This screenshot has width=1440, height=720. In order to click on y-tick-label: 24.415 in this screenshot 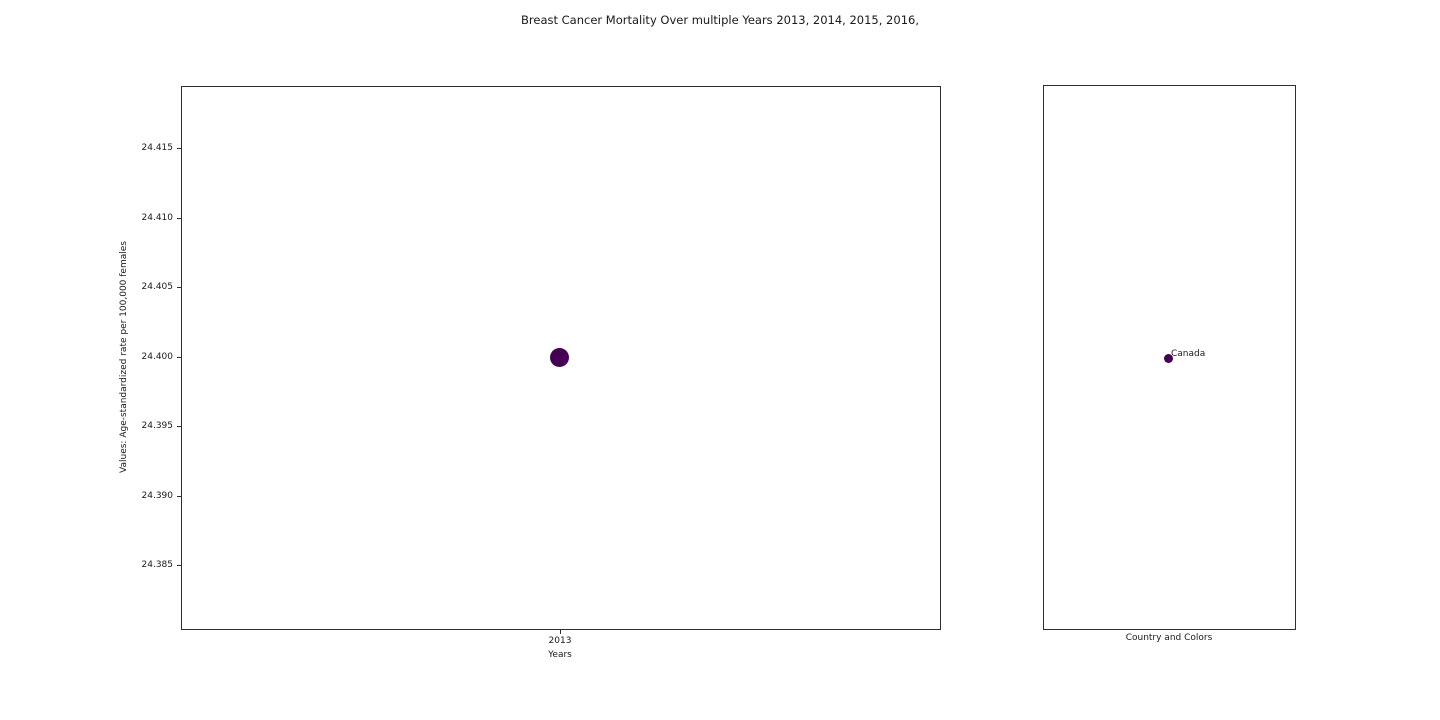, I will do `click(157, 148)`.